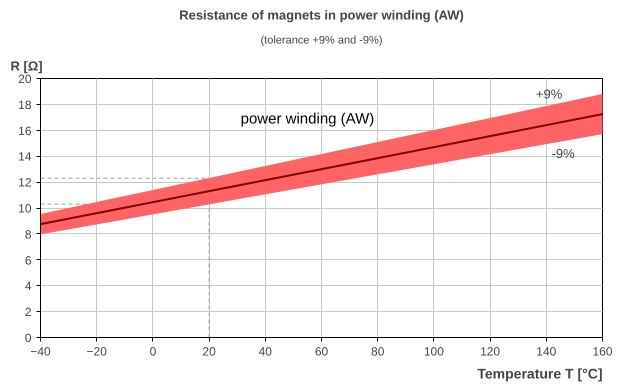  Describe the element at coordinates (26, 66) in the screenshot. I see `y-axis-title: R [Ω]` at that location.